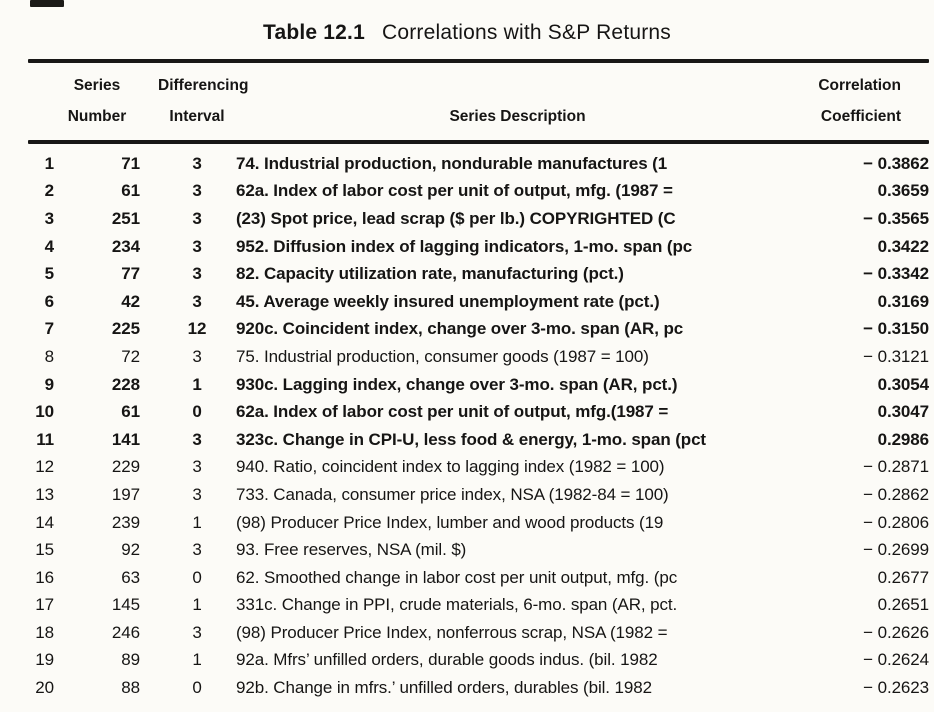 This screenshot has width=934, height=712. I want to click on row-number-cell: 7, so click(49, 329).